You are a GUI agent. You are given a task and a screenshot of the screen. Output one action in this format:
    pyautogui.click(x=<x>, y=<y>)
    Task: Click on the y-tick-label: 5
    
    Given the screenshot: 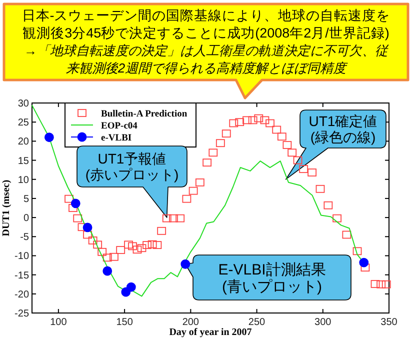 What is the action you would take?
    pyautogui.click(x=26, y=199)
    